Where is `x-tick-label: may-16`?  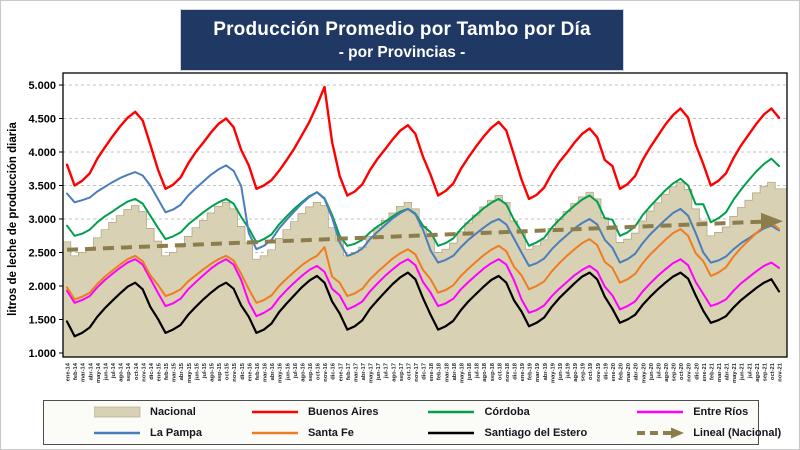
x-tick-label: may-16 is located at coordinates (281, 372).